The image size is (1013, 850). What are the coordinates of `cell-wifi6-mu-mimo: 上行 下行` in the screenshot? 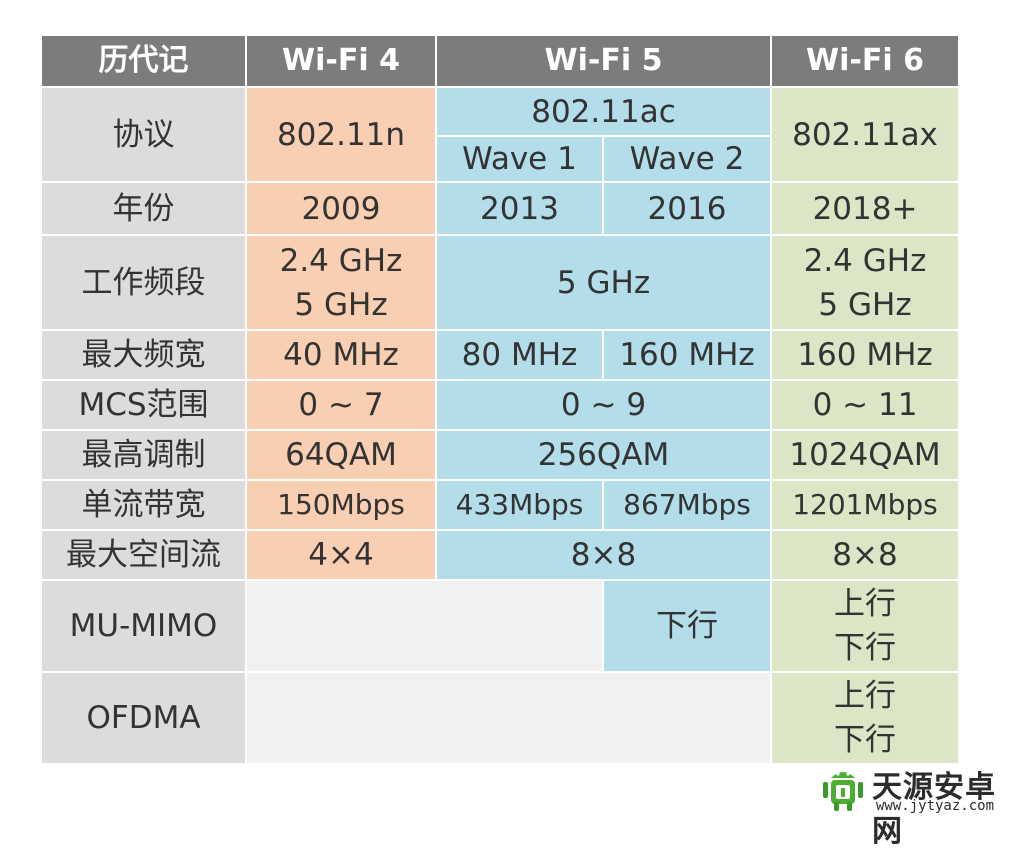 It's located at (865, 626).